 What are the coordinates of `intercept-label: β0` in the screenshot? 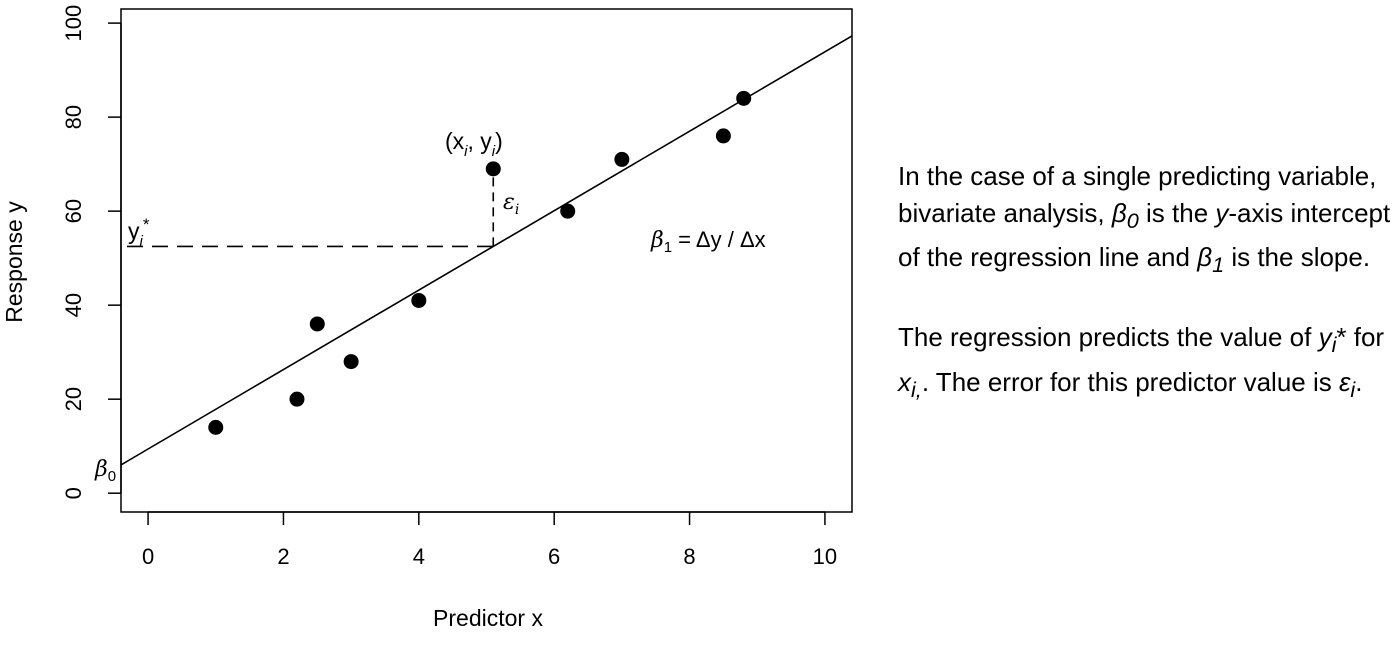 It's located at (105, 471).